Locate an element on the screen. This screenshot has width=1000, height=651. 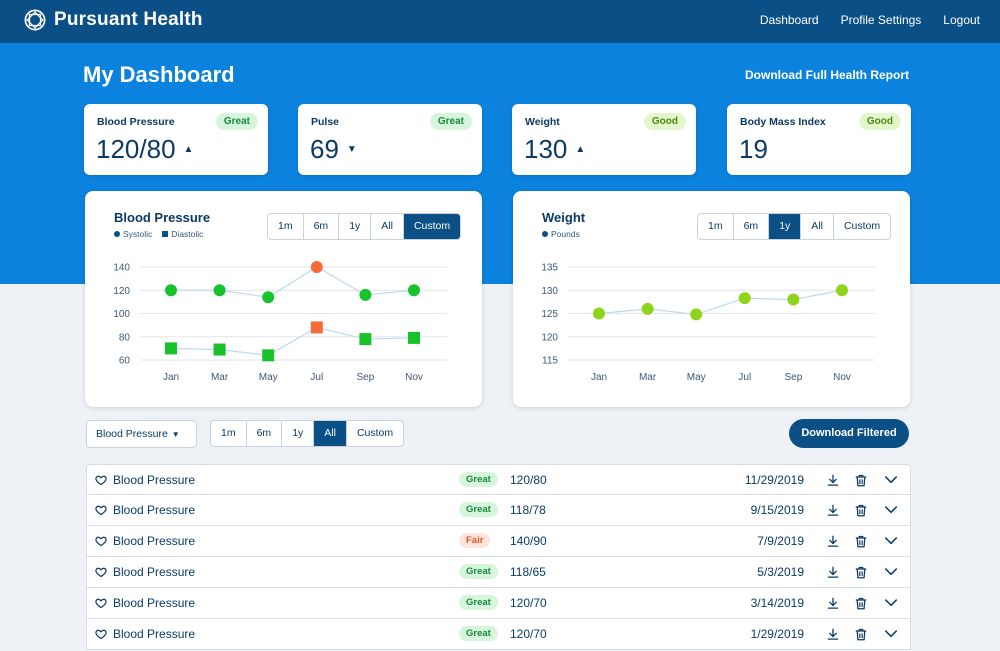
stat-card-pulse: Pulse Great 69 ▼ is located at coordinates (390, 139).